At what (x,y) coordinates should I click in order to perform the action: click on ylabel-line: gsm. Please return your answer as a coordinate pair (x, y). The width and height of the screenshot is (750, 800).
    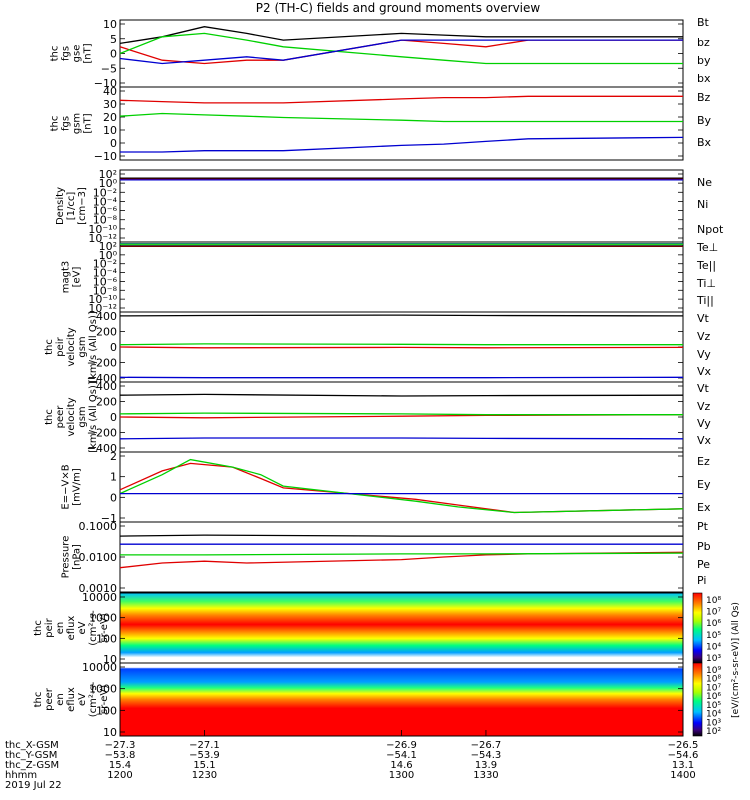
    Looking at the image, I should click on (82, 416).